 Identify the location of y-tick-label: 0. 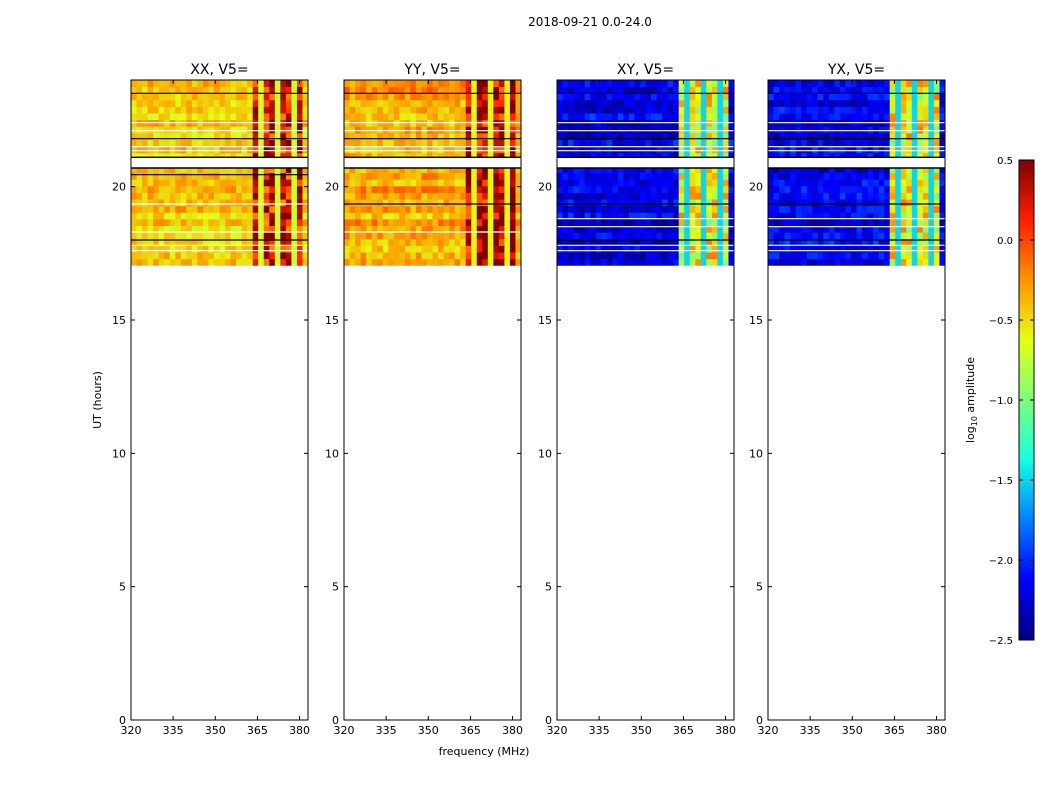
(548, 720).